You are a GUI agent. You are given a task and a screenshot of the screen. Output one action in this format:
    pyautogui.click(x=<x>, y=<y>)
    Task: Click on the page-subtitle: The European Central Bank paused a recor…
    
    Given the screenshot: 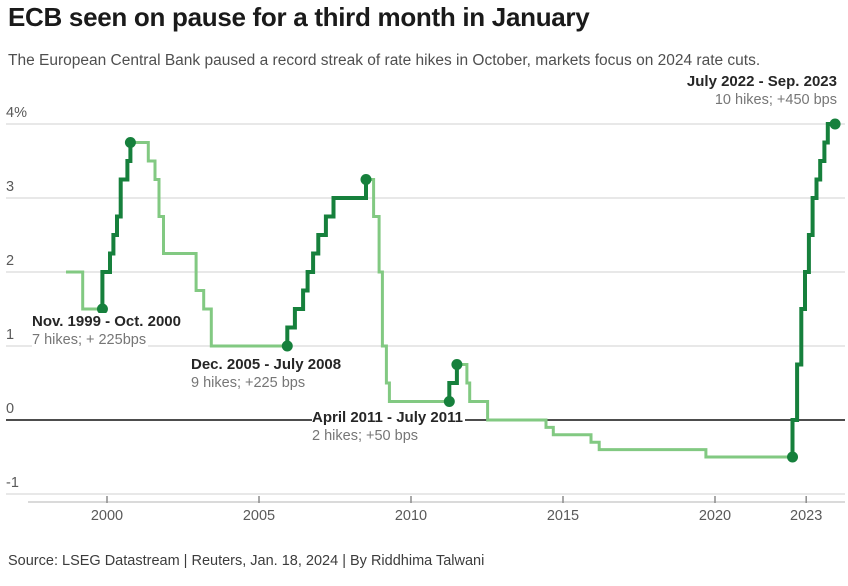 What is the action you would take?
    pyautogui.click(x=384, y=60)
    